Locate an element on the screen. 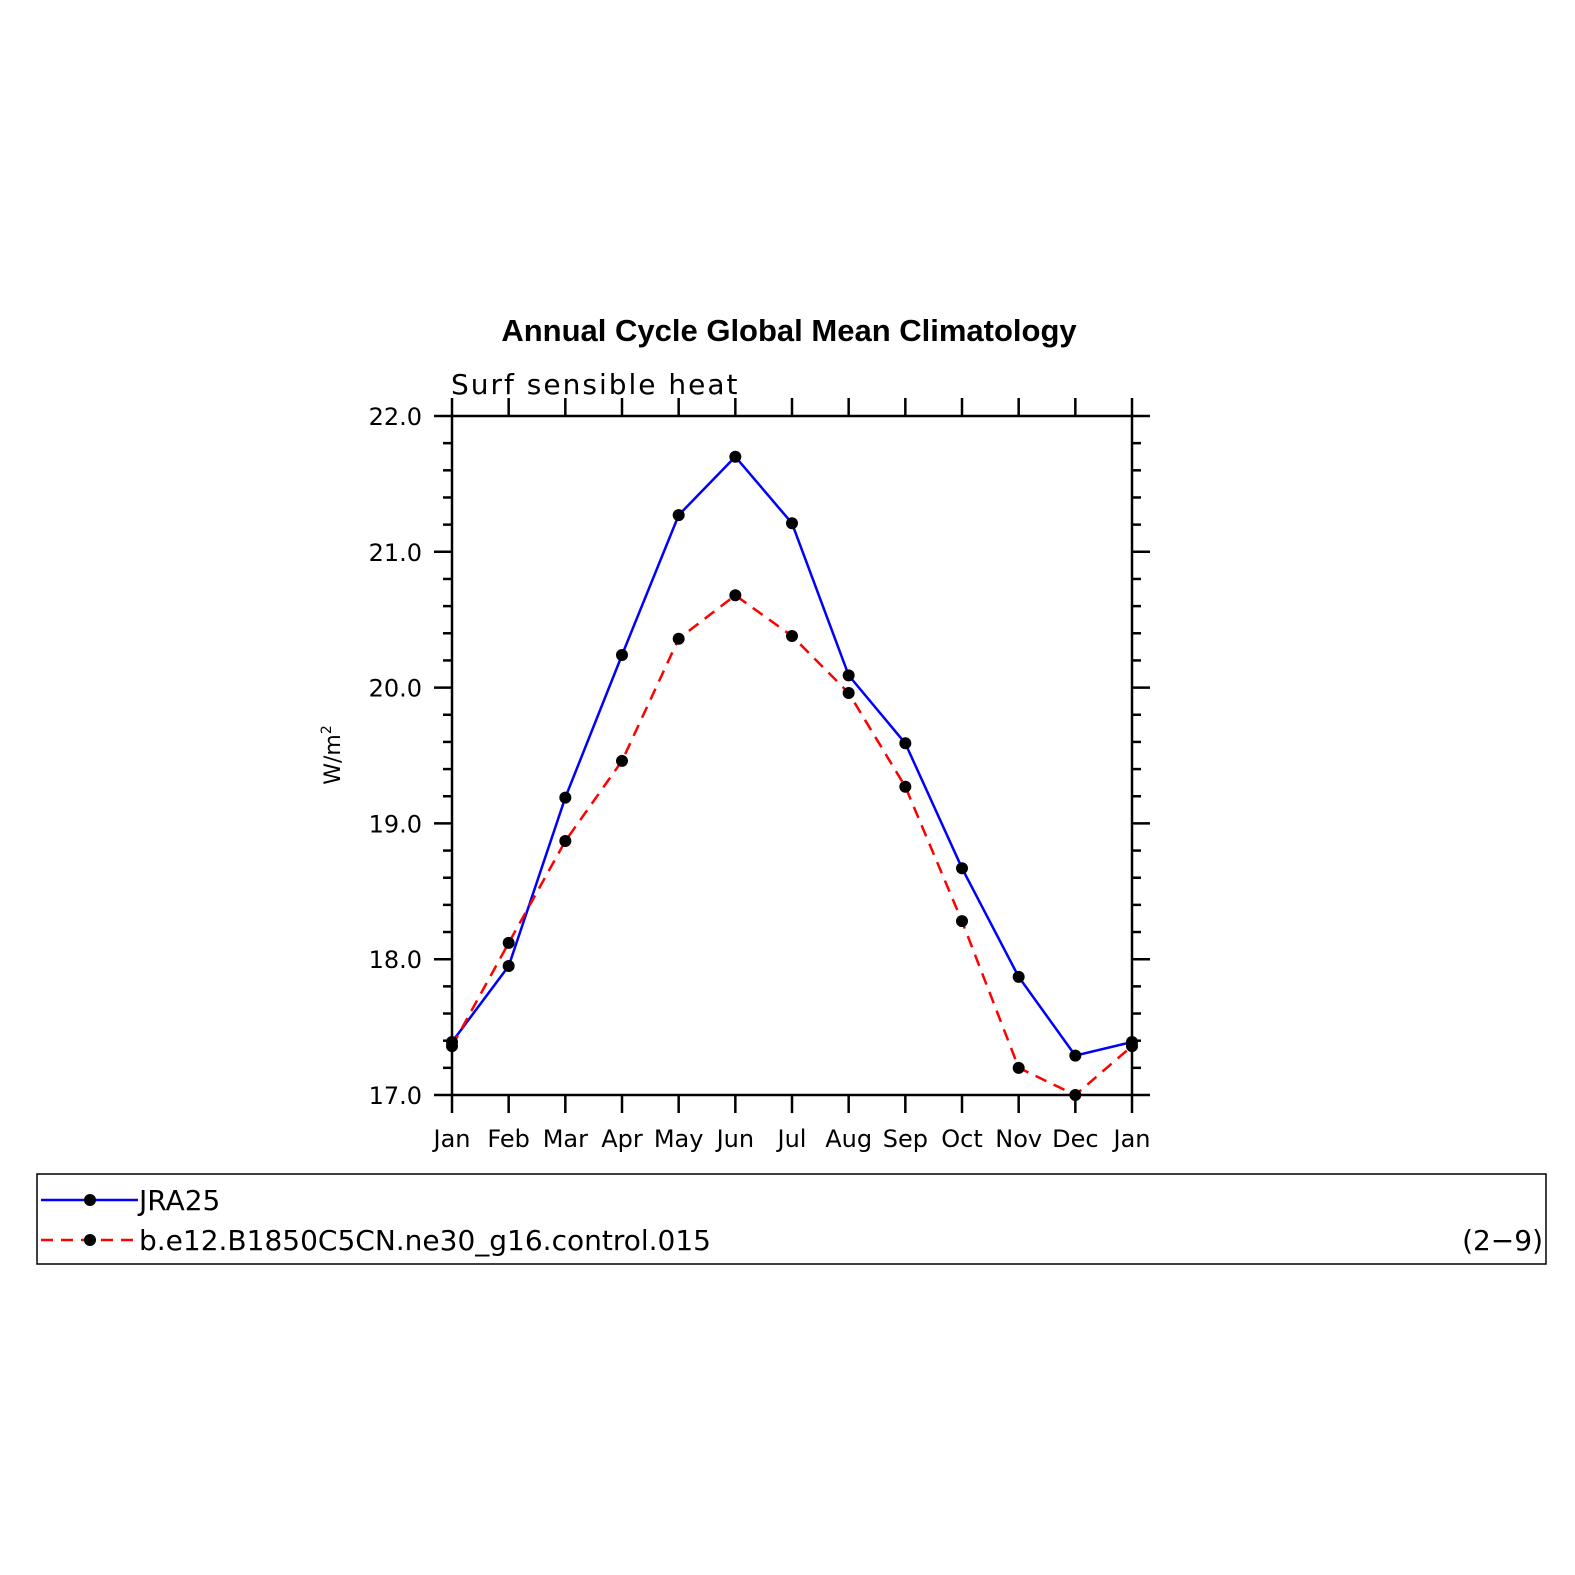 This screenshot has height=1575, width=1575. x-tick-label: Aug is located at coordinates (848, 1139).